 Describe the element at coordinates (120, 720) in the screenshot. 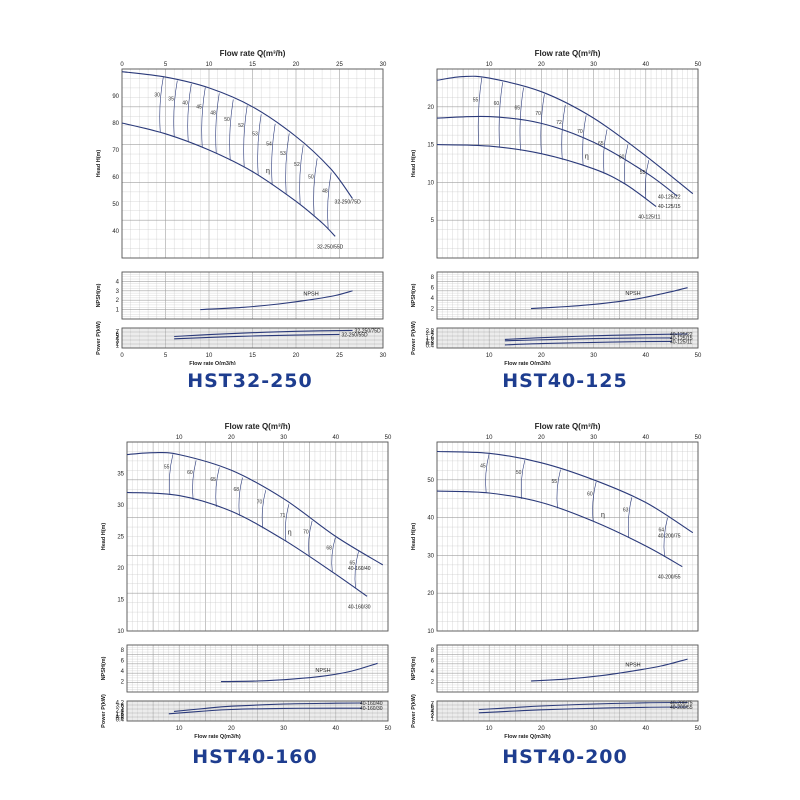

I see `power-y-tick-label: 0.4` at that location.